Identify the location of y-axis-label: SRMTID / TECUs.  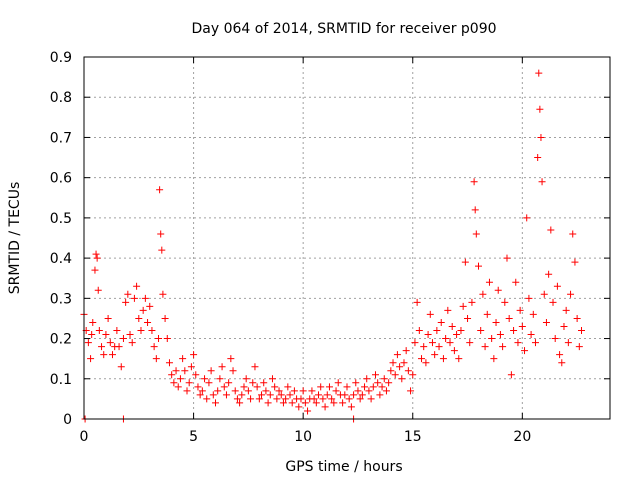
(15, 238).